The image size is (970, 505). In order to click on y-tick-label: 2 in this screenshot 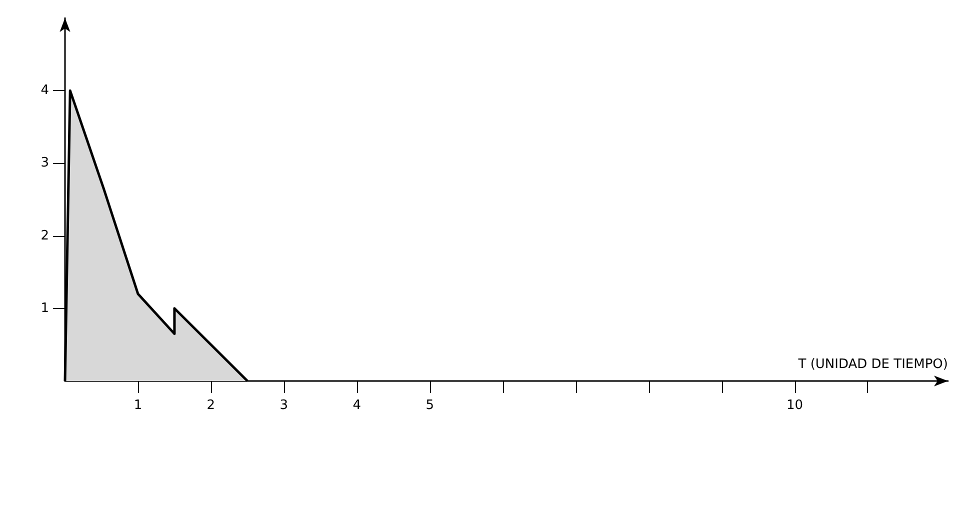, I will do `click(44, 236)`.